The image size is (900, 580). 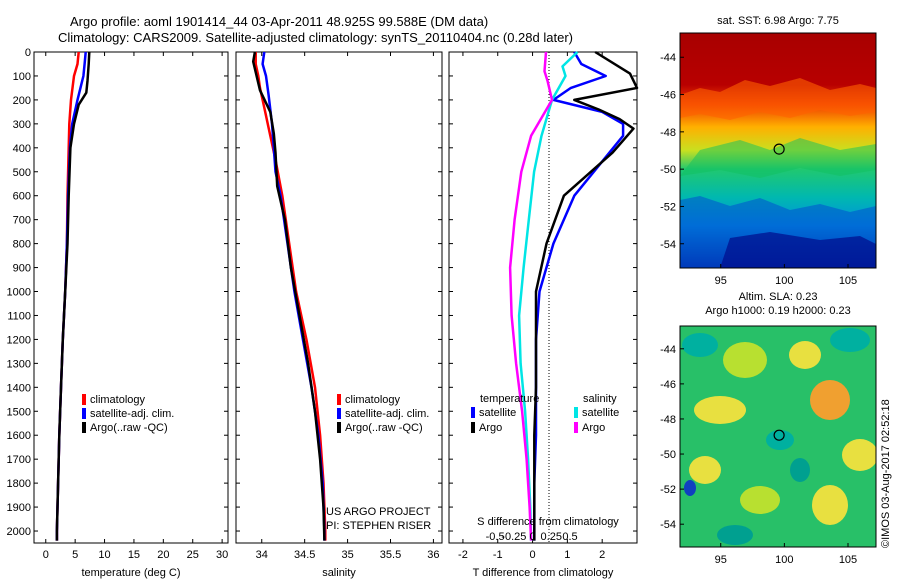 What do you see at coordinates (193, 555) in the screenshot?
I see `x-tick-label: 25` at bounding box center [193, 555].